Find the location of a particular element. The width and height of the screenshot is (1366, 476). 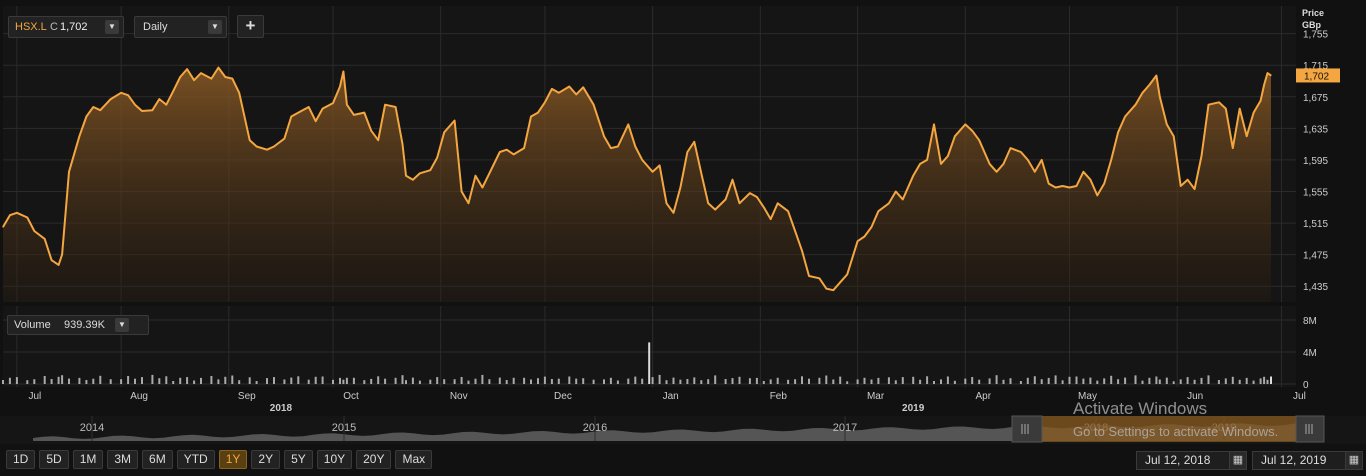

interval-selector: Daily ▼ is located at coordinates (180, 27).